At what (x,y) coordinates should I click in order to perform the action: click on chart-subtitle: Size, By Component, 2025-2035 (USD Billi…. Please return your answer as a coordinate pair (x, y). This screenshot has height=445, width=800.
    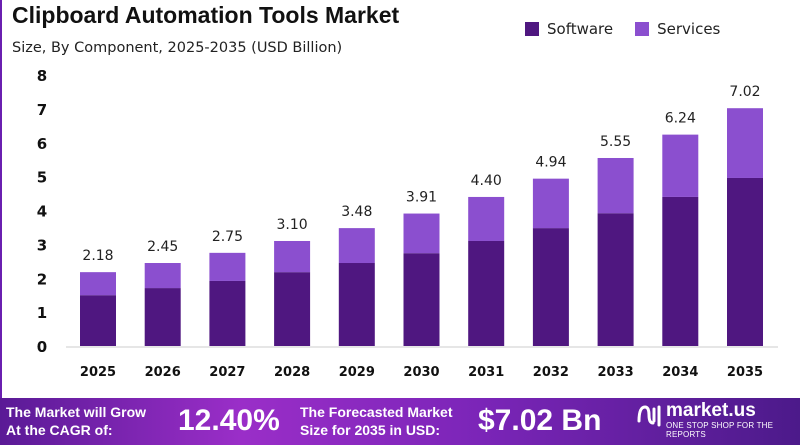
    Looking at the image, I should click on (177, 48).